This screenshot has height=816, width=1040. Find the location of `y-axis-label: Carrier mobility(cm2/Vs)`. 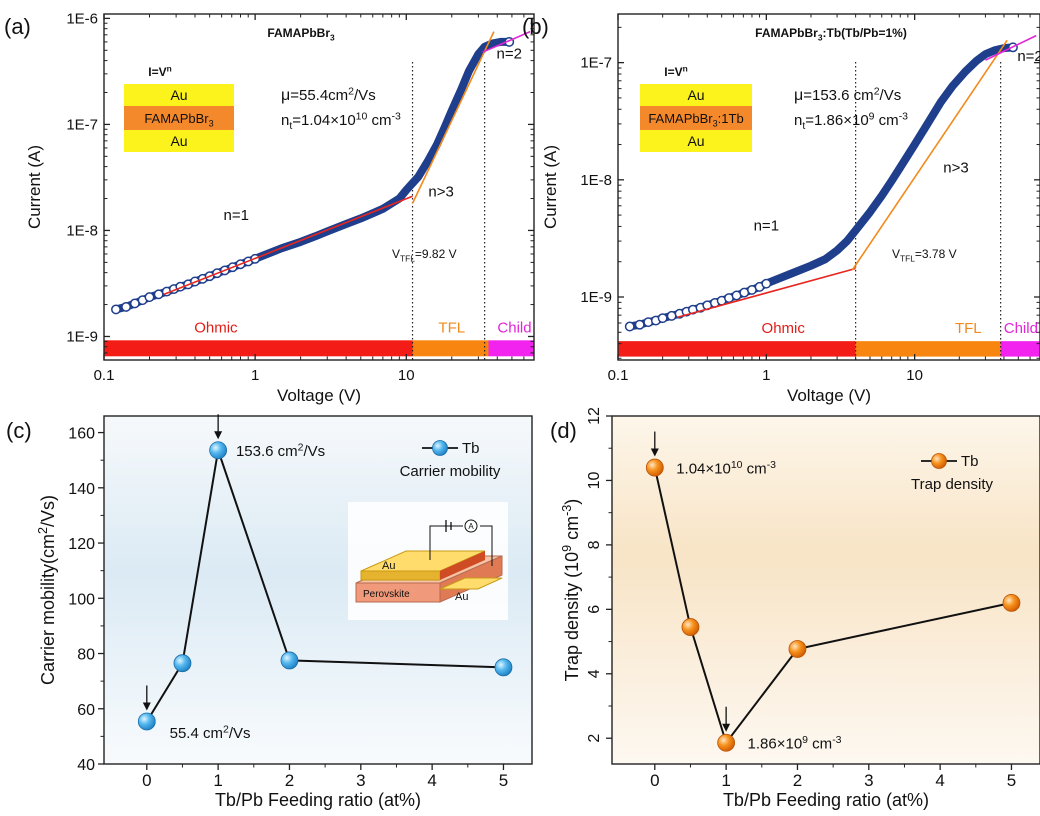

y-axis-label: Carrier mobility(cm2/Vs) is located at coordinates (47, 590).